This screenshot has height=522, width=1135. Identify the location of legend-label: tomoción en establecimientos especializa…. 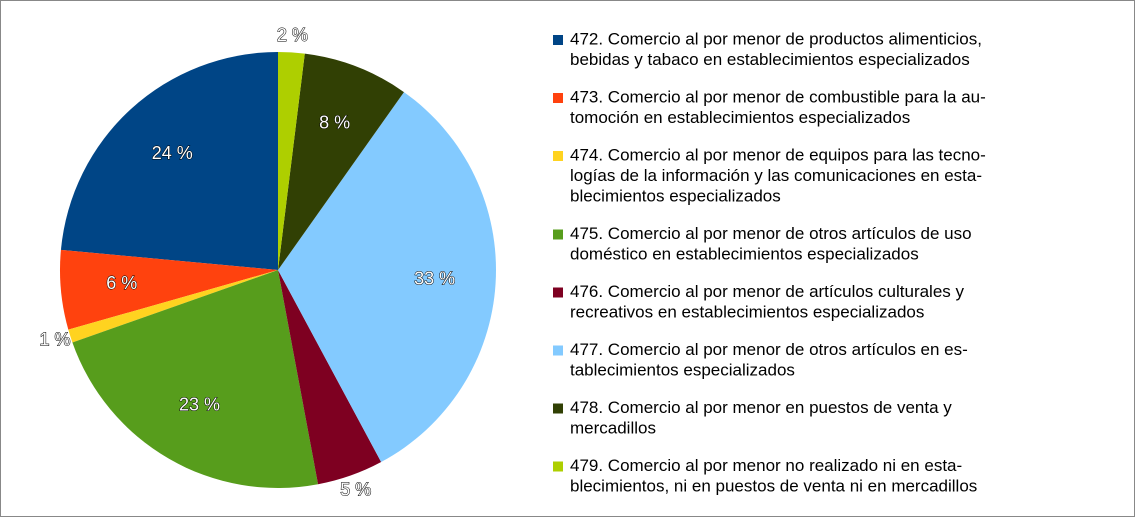
(740, 117).